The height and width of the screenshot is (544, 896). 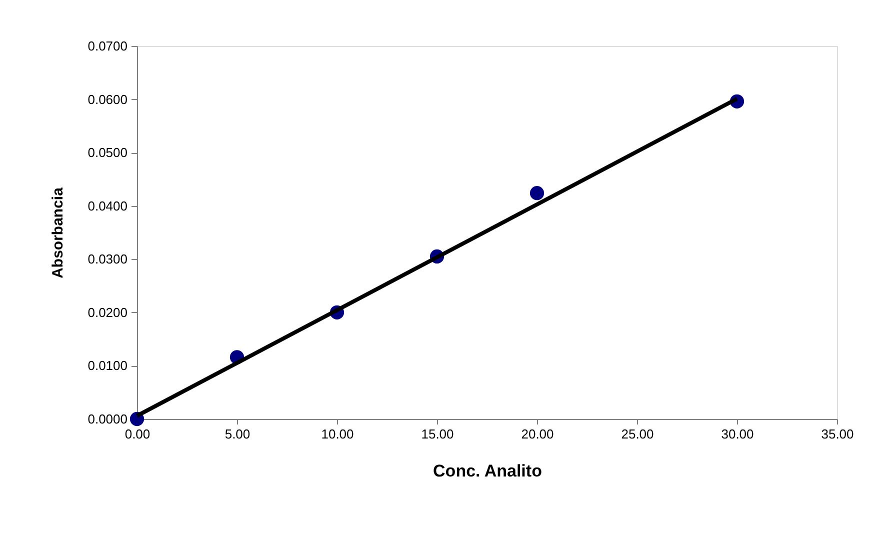 I want to click on x-tick-label: 30.00, so click(x=737, y=434).